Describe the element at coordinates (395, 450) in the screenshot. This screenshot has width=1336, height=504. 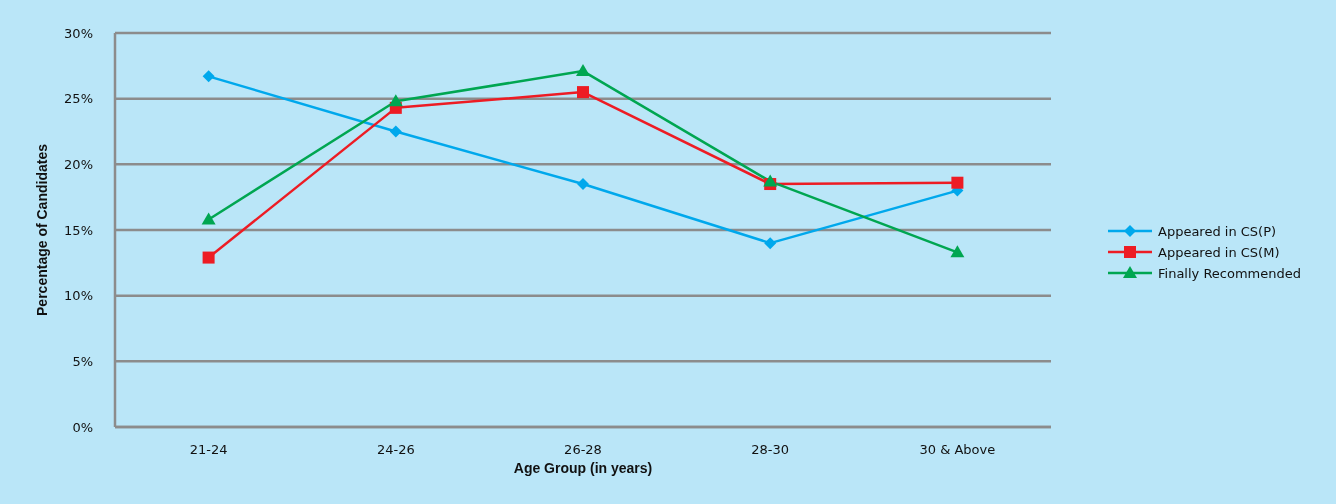
I see `x-tick-label: 24-26` at that location.